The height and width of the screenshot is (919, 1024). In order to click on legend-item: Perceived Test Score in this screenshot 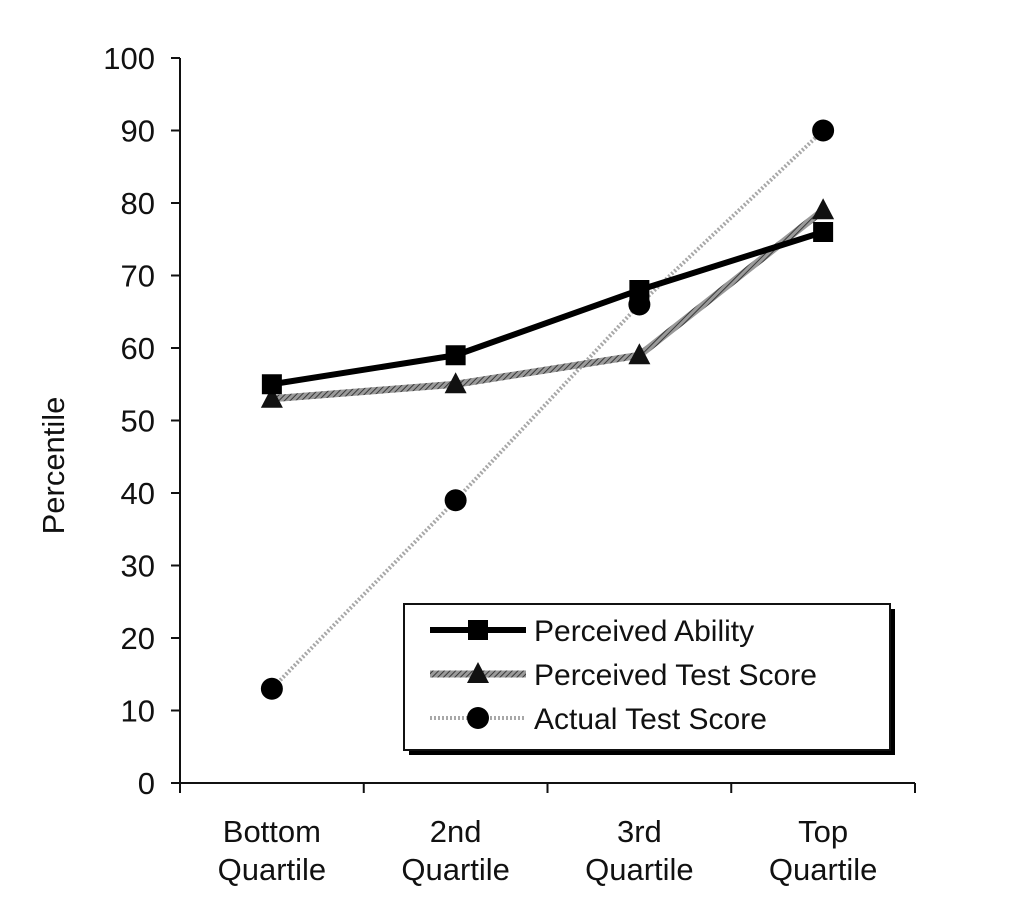, I will do `click(623, 675)`.